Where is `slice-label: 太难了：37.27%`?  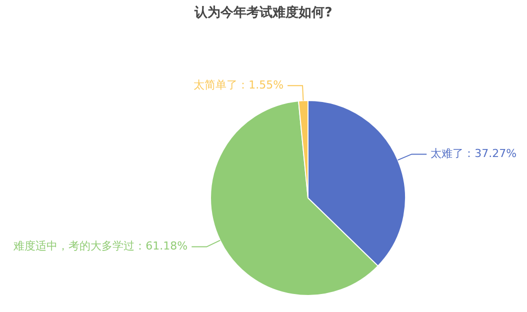
slice-label: 太难了：37.27% is located at coordinates (473, 153).